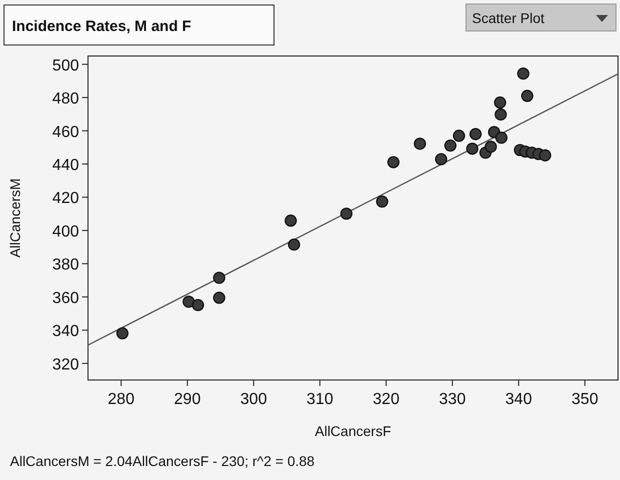 The width and height of the screenshot is (620, 480). I want to click on y-tick-label: 380, so click(66, 265).